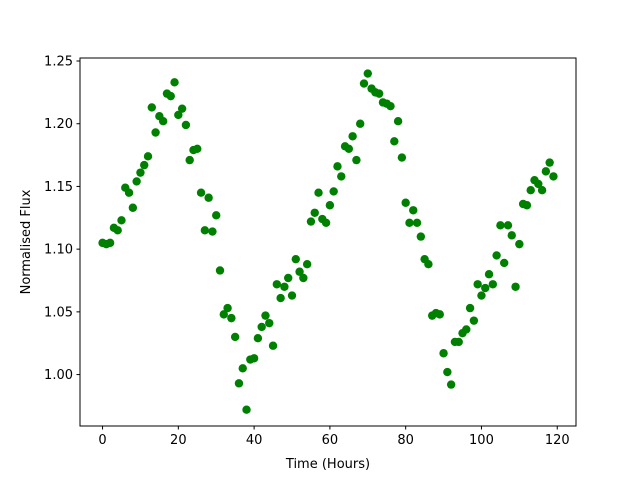  I want to click on y-tick-label: 1.15, so click(58, 187).